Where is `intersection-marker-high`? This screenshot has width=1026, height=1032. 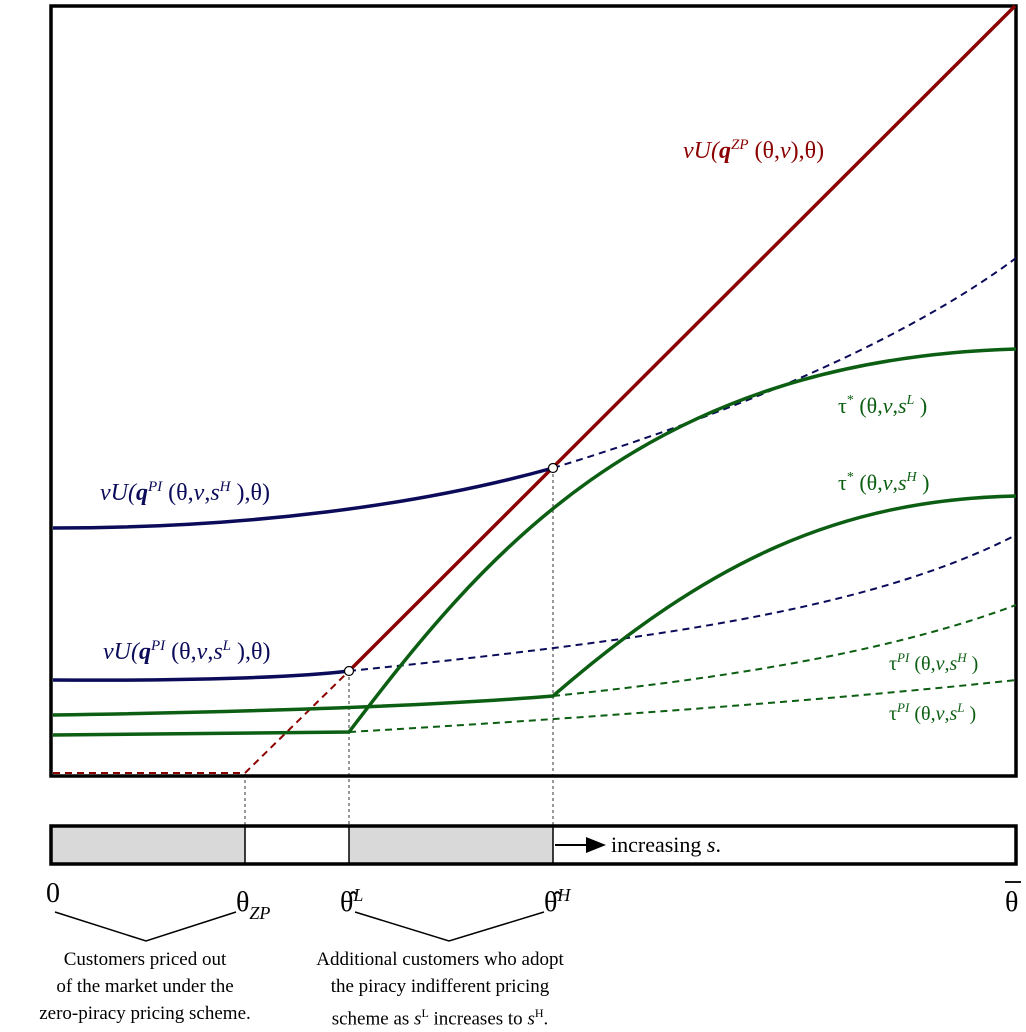
intersection-marker-high is located at coordinates (553, 468).